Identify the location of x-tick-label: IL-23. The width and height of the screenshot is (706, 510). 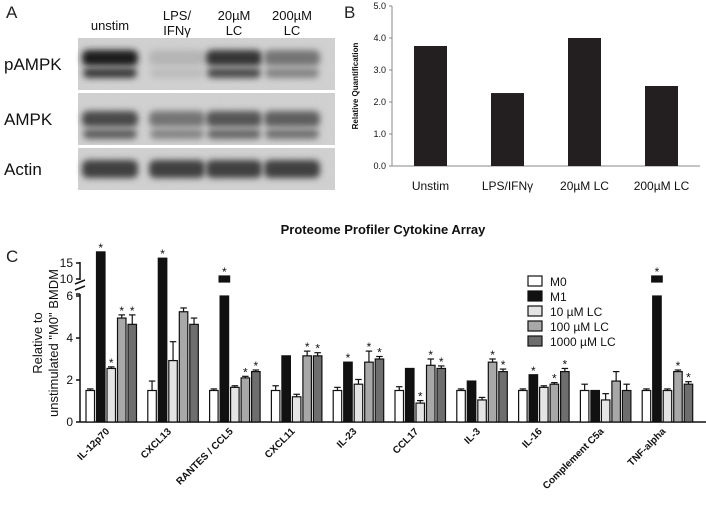
(347, 438).